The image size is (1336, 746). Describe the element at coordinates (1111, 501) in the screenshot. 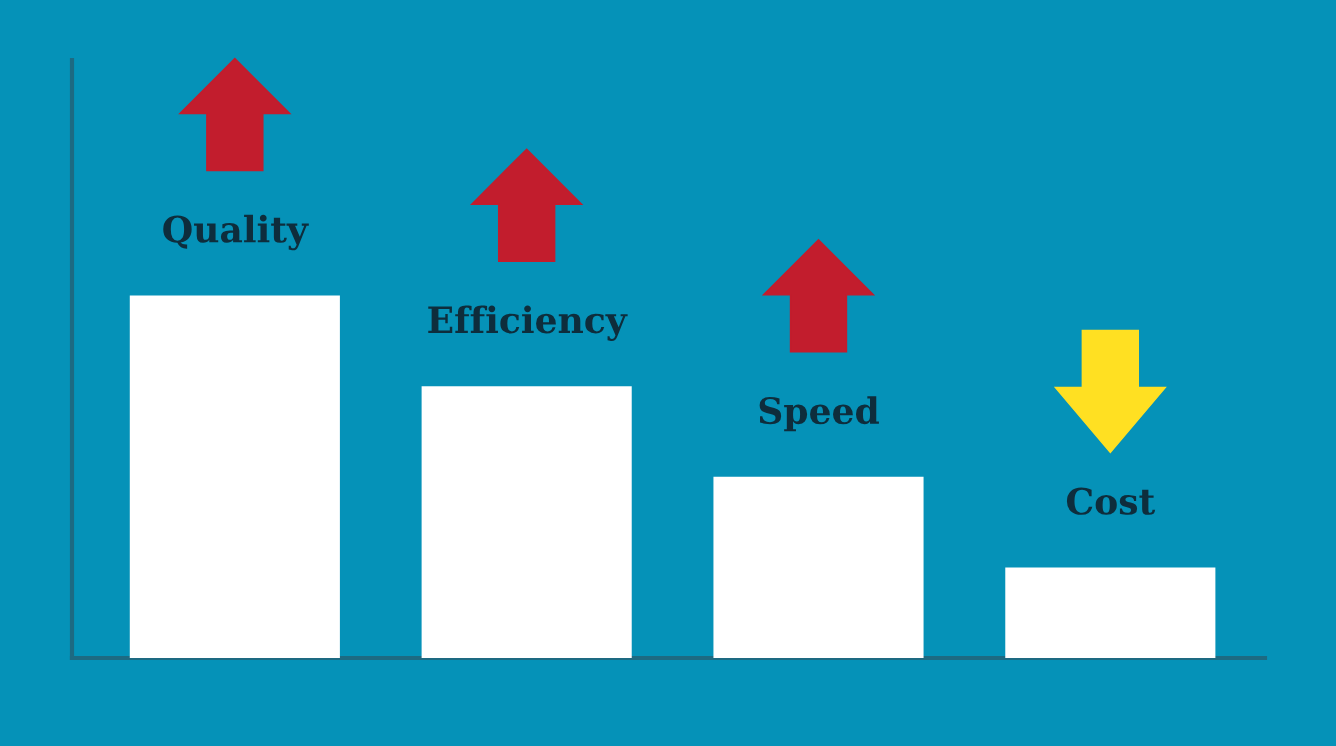

I see `x-tick-label: Cost` at that location.